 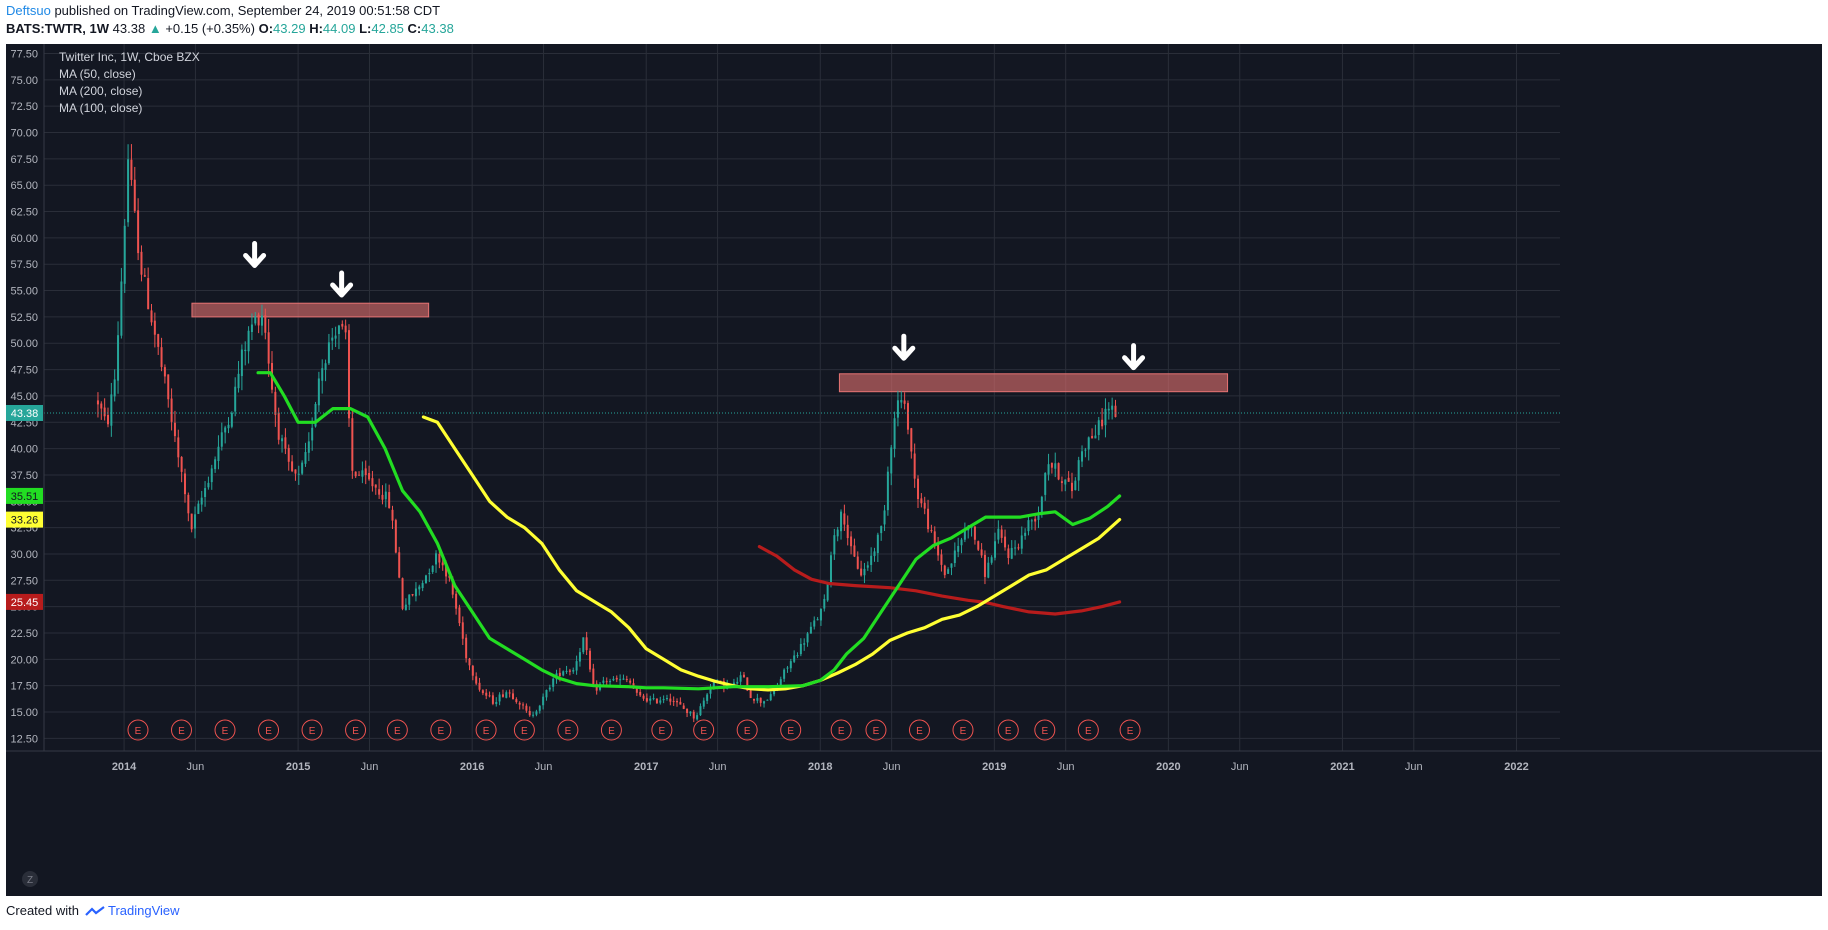 I want to click on price-axis-tag-label: 25.45, so click(x=25, y=603).